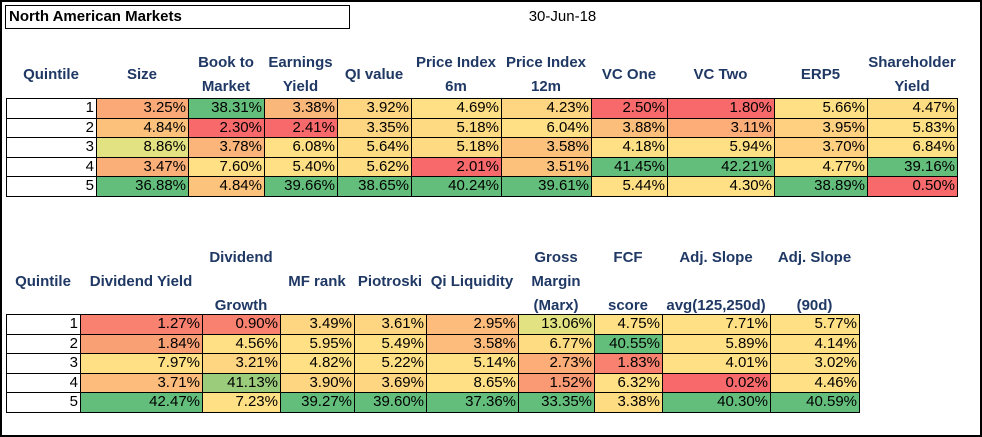  What do you see at coordinates (716, 382) in the screenshot?
I see `value-cell: 0.02%` at bounding box center [716, 382].